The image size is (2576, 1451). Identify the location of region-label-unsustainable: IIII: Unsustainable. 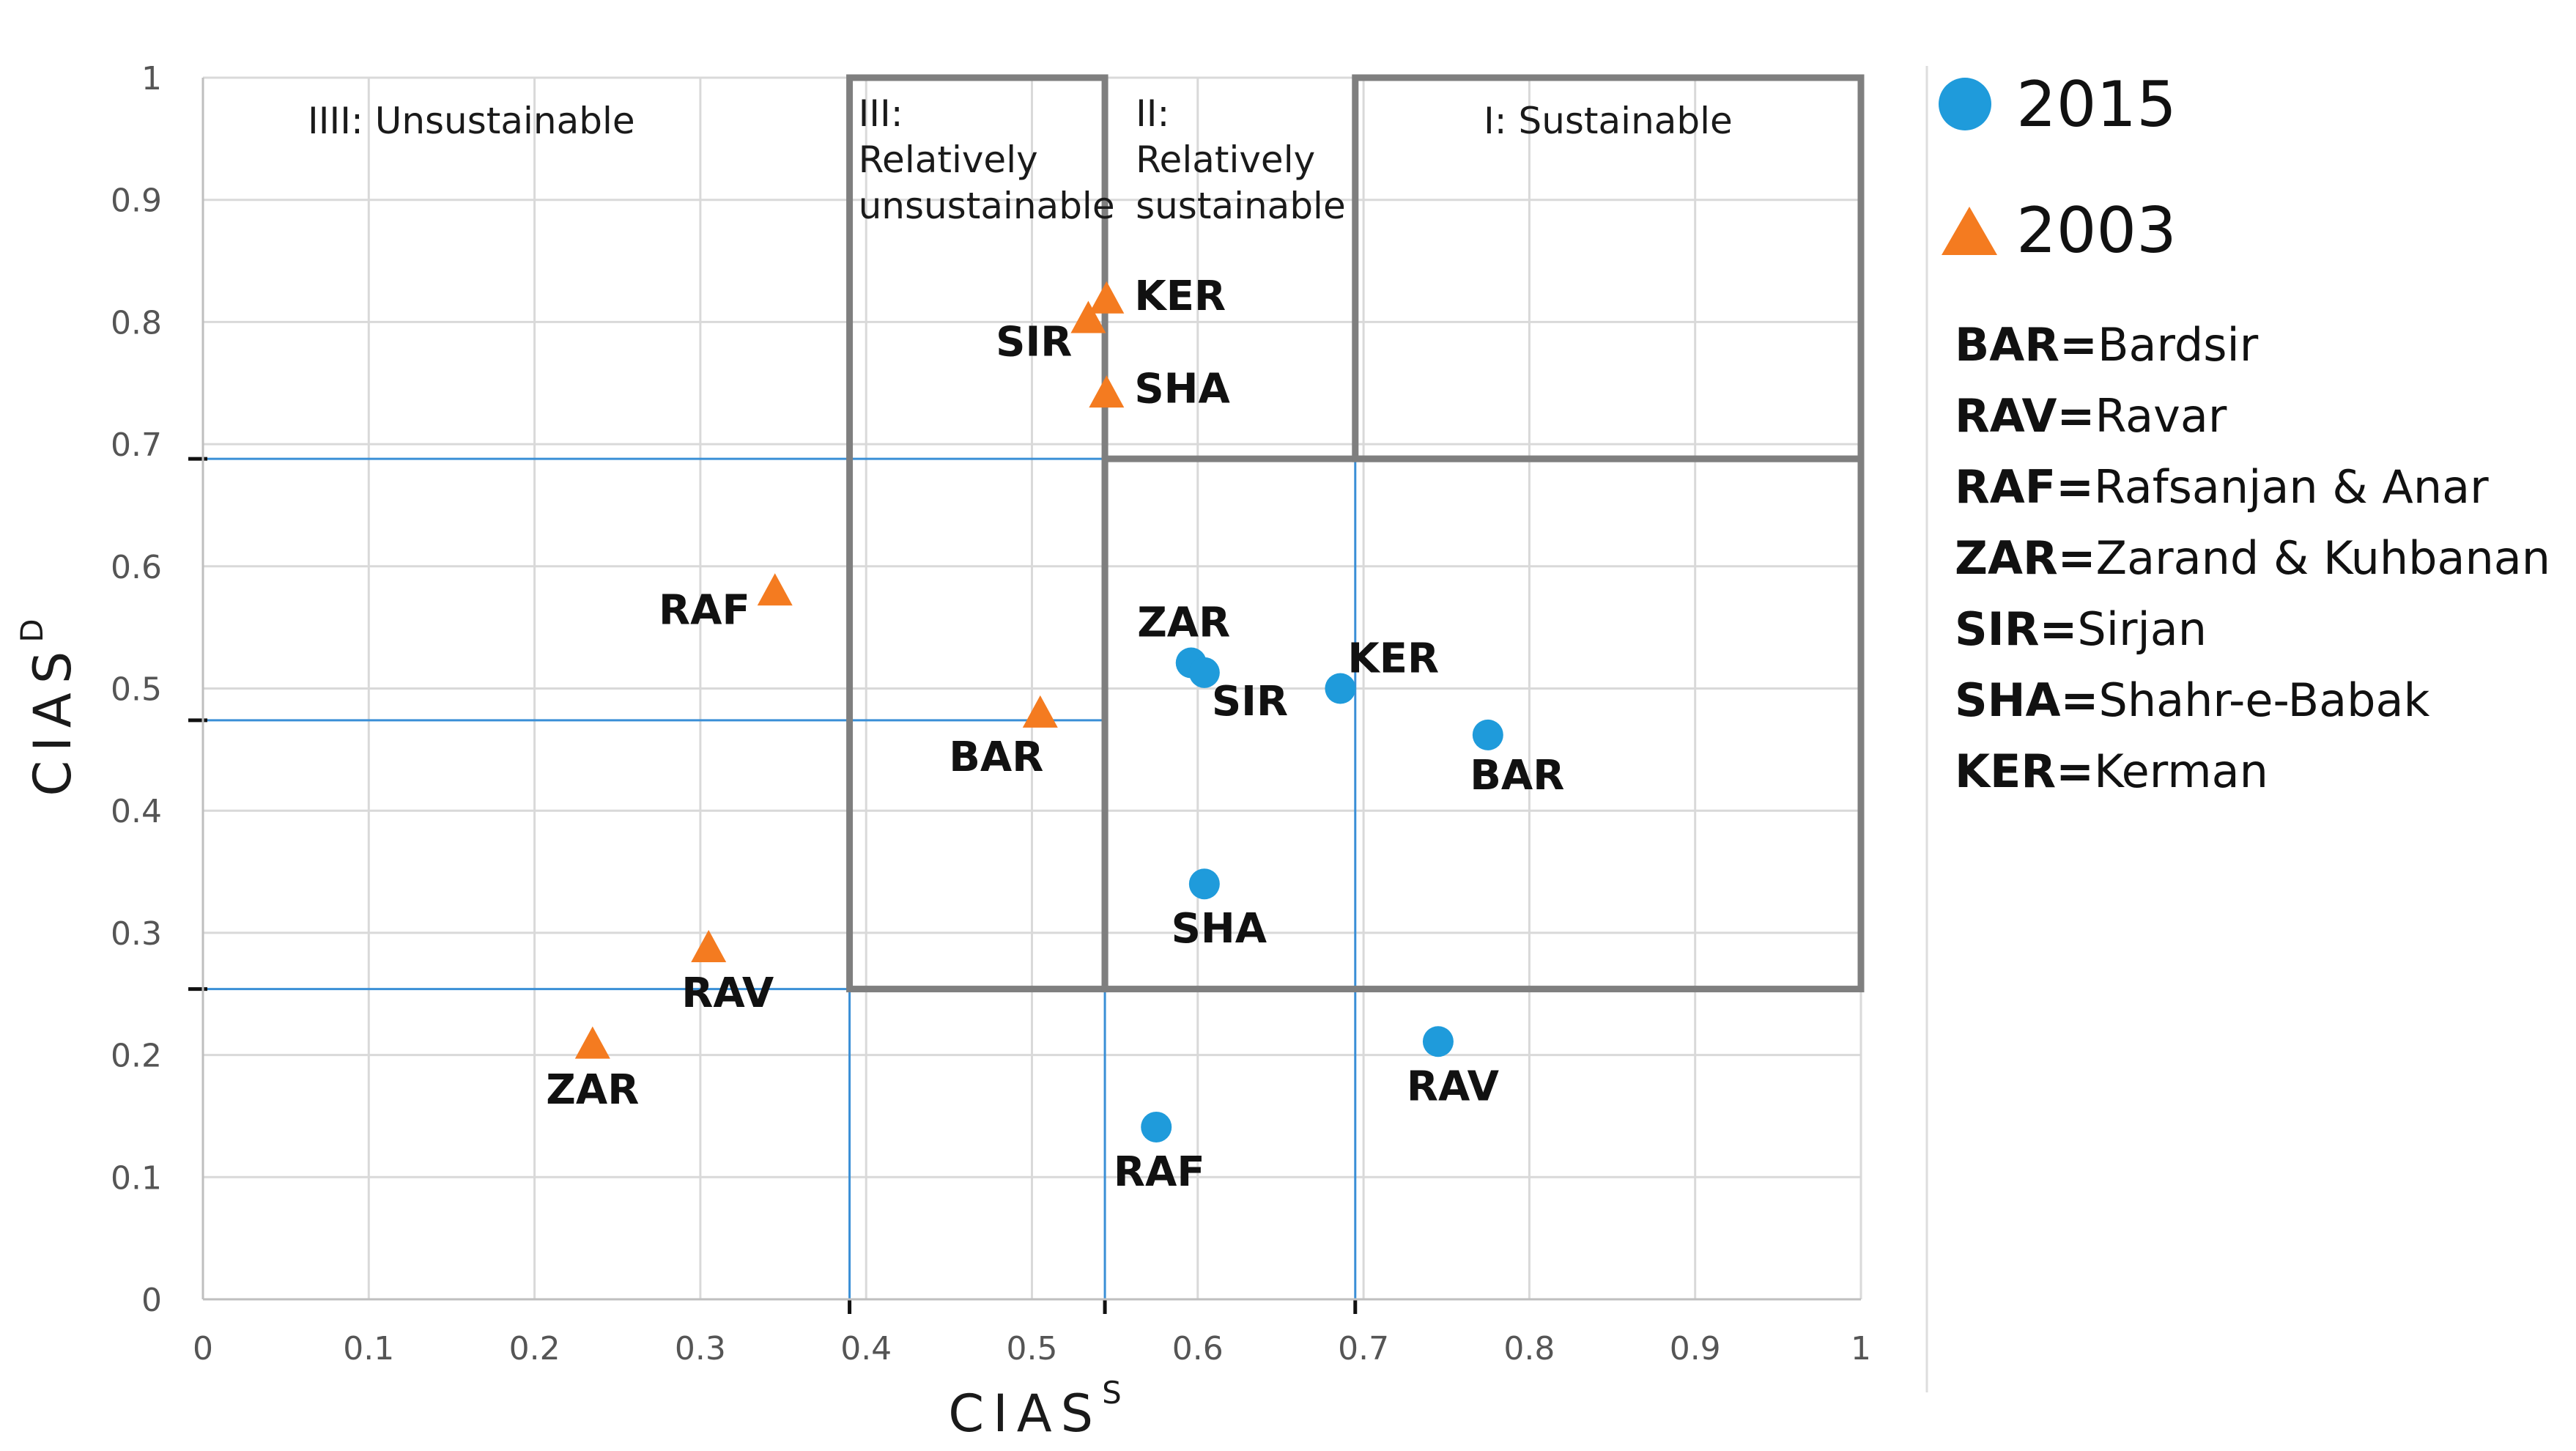
(471, 121).